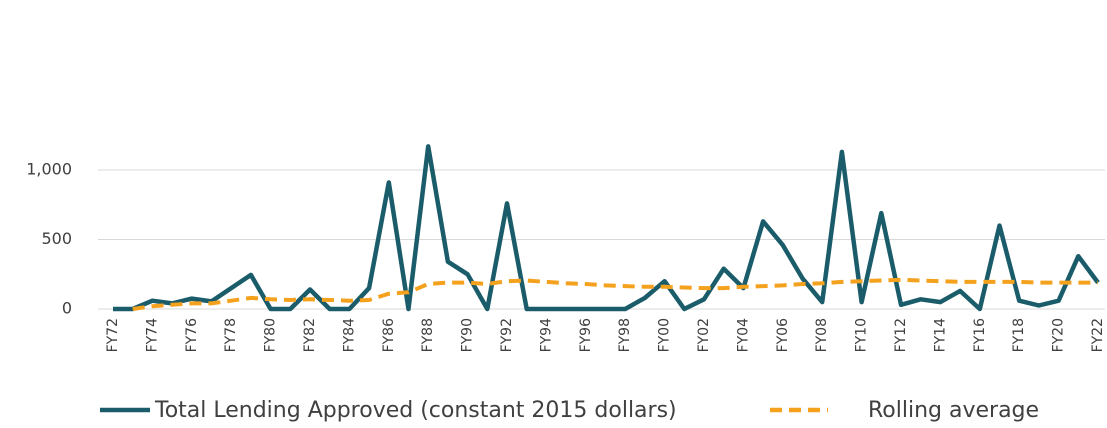  What do you see at coordinates (349, 335) in the screenshot?
I see `x-tick-label: FY84` at bounding box center [349, 335].